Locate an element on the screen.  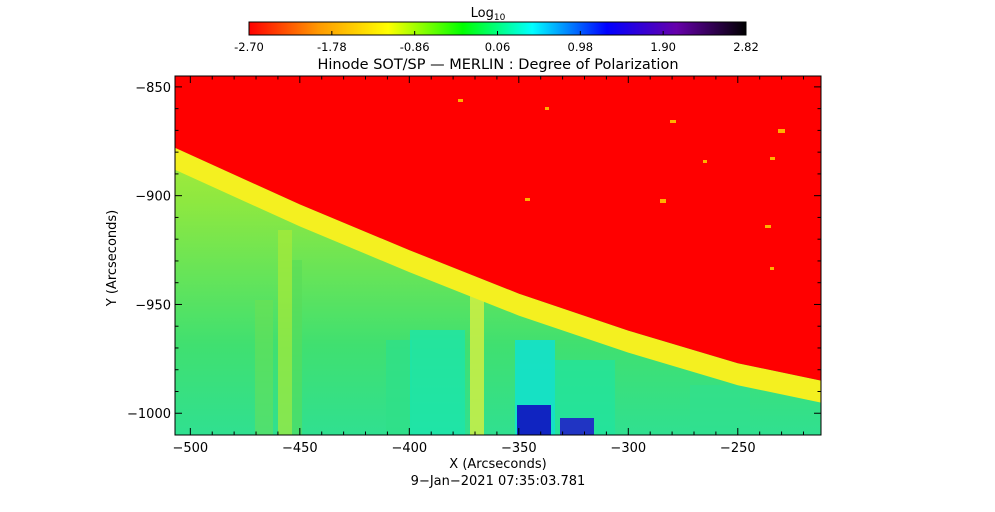
colorbar-ticks: -2.70 -1.78 -0.86 0.06 0.98 1.90 2.82 is located at coordinates (496, 42).